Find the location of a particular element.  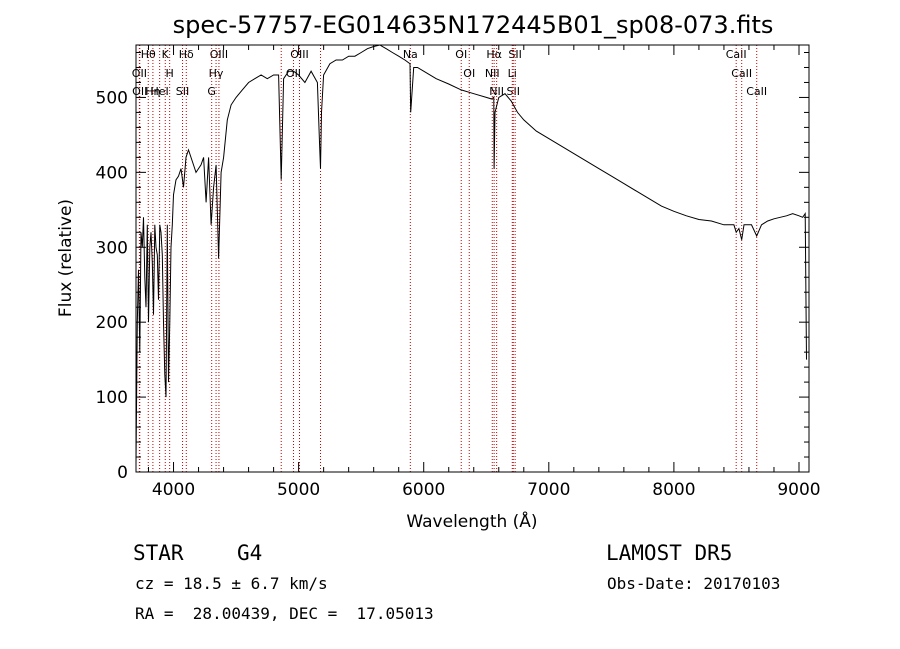

marker-label: Hδ is located at coordinates (186, 54).